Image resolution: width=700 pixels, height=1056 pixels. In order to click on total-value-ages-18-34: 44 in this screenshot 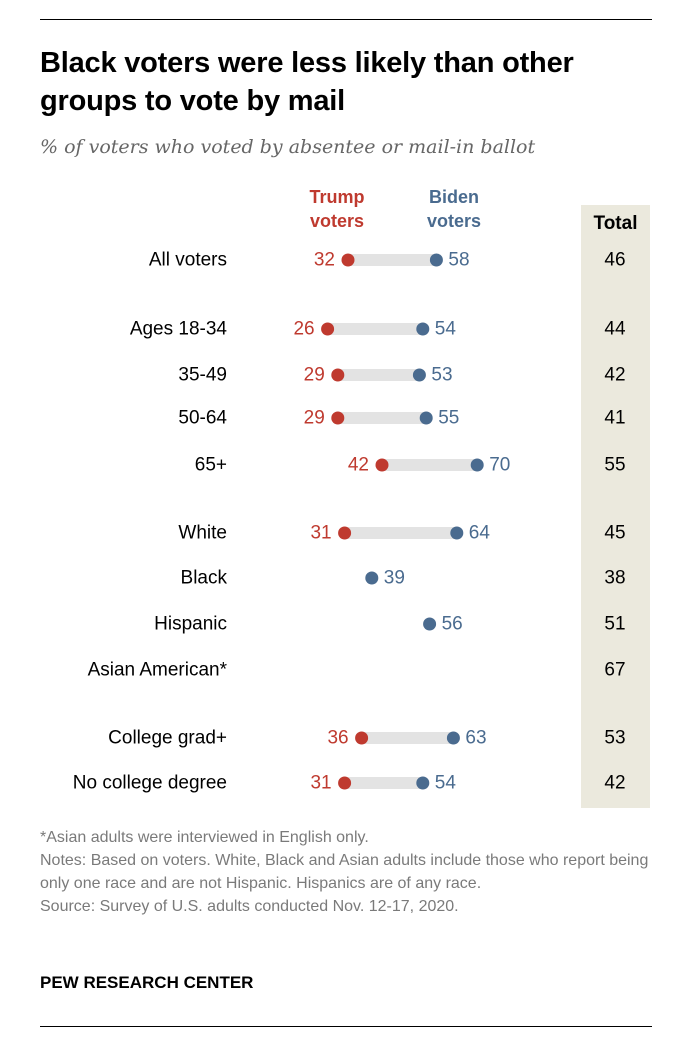, I will do `click(615, 329)`.